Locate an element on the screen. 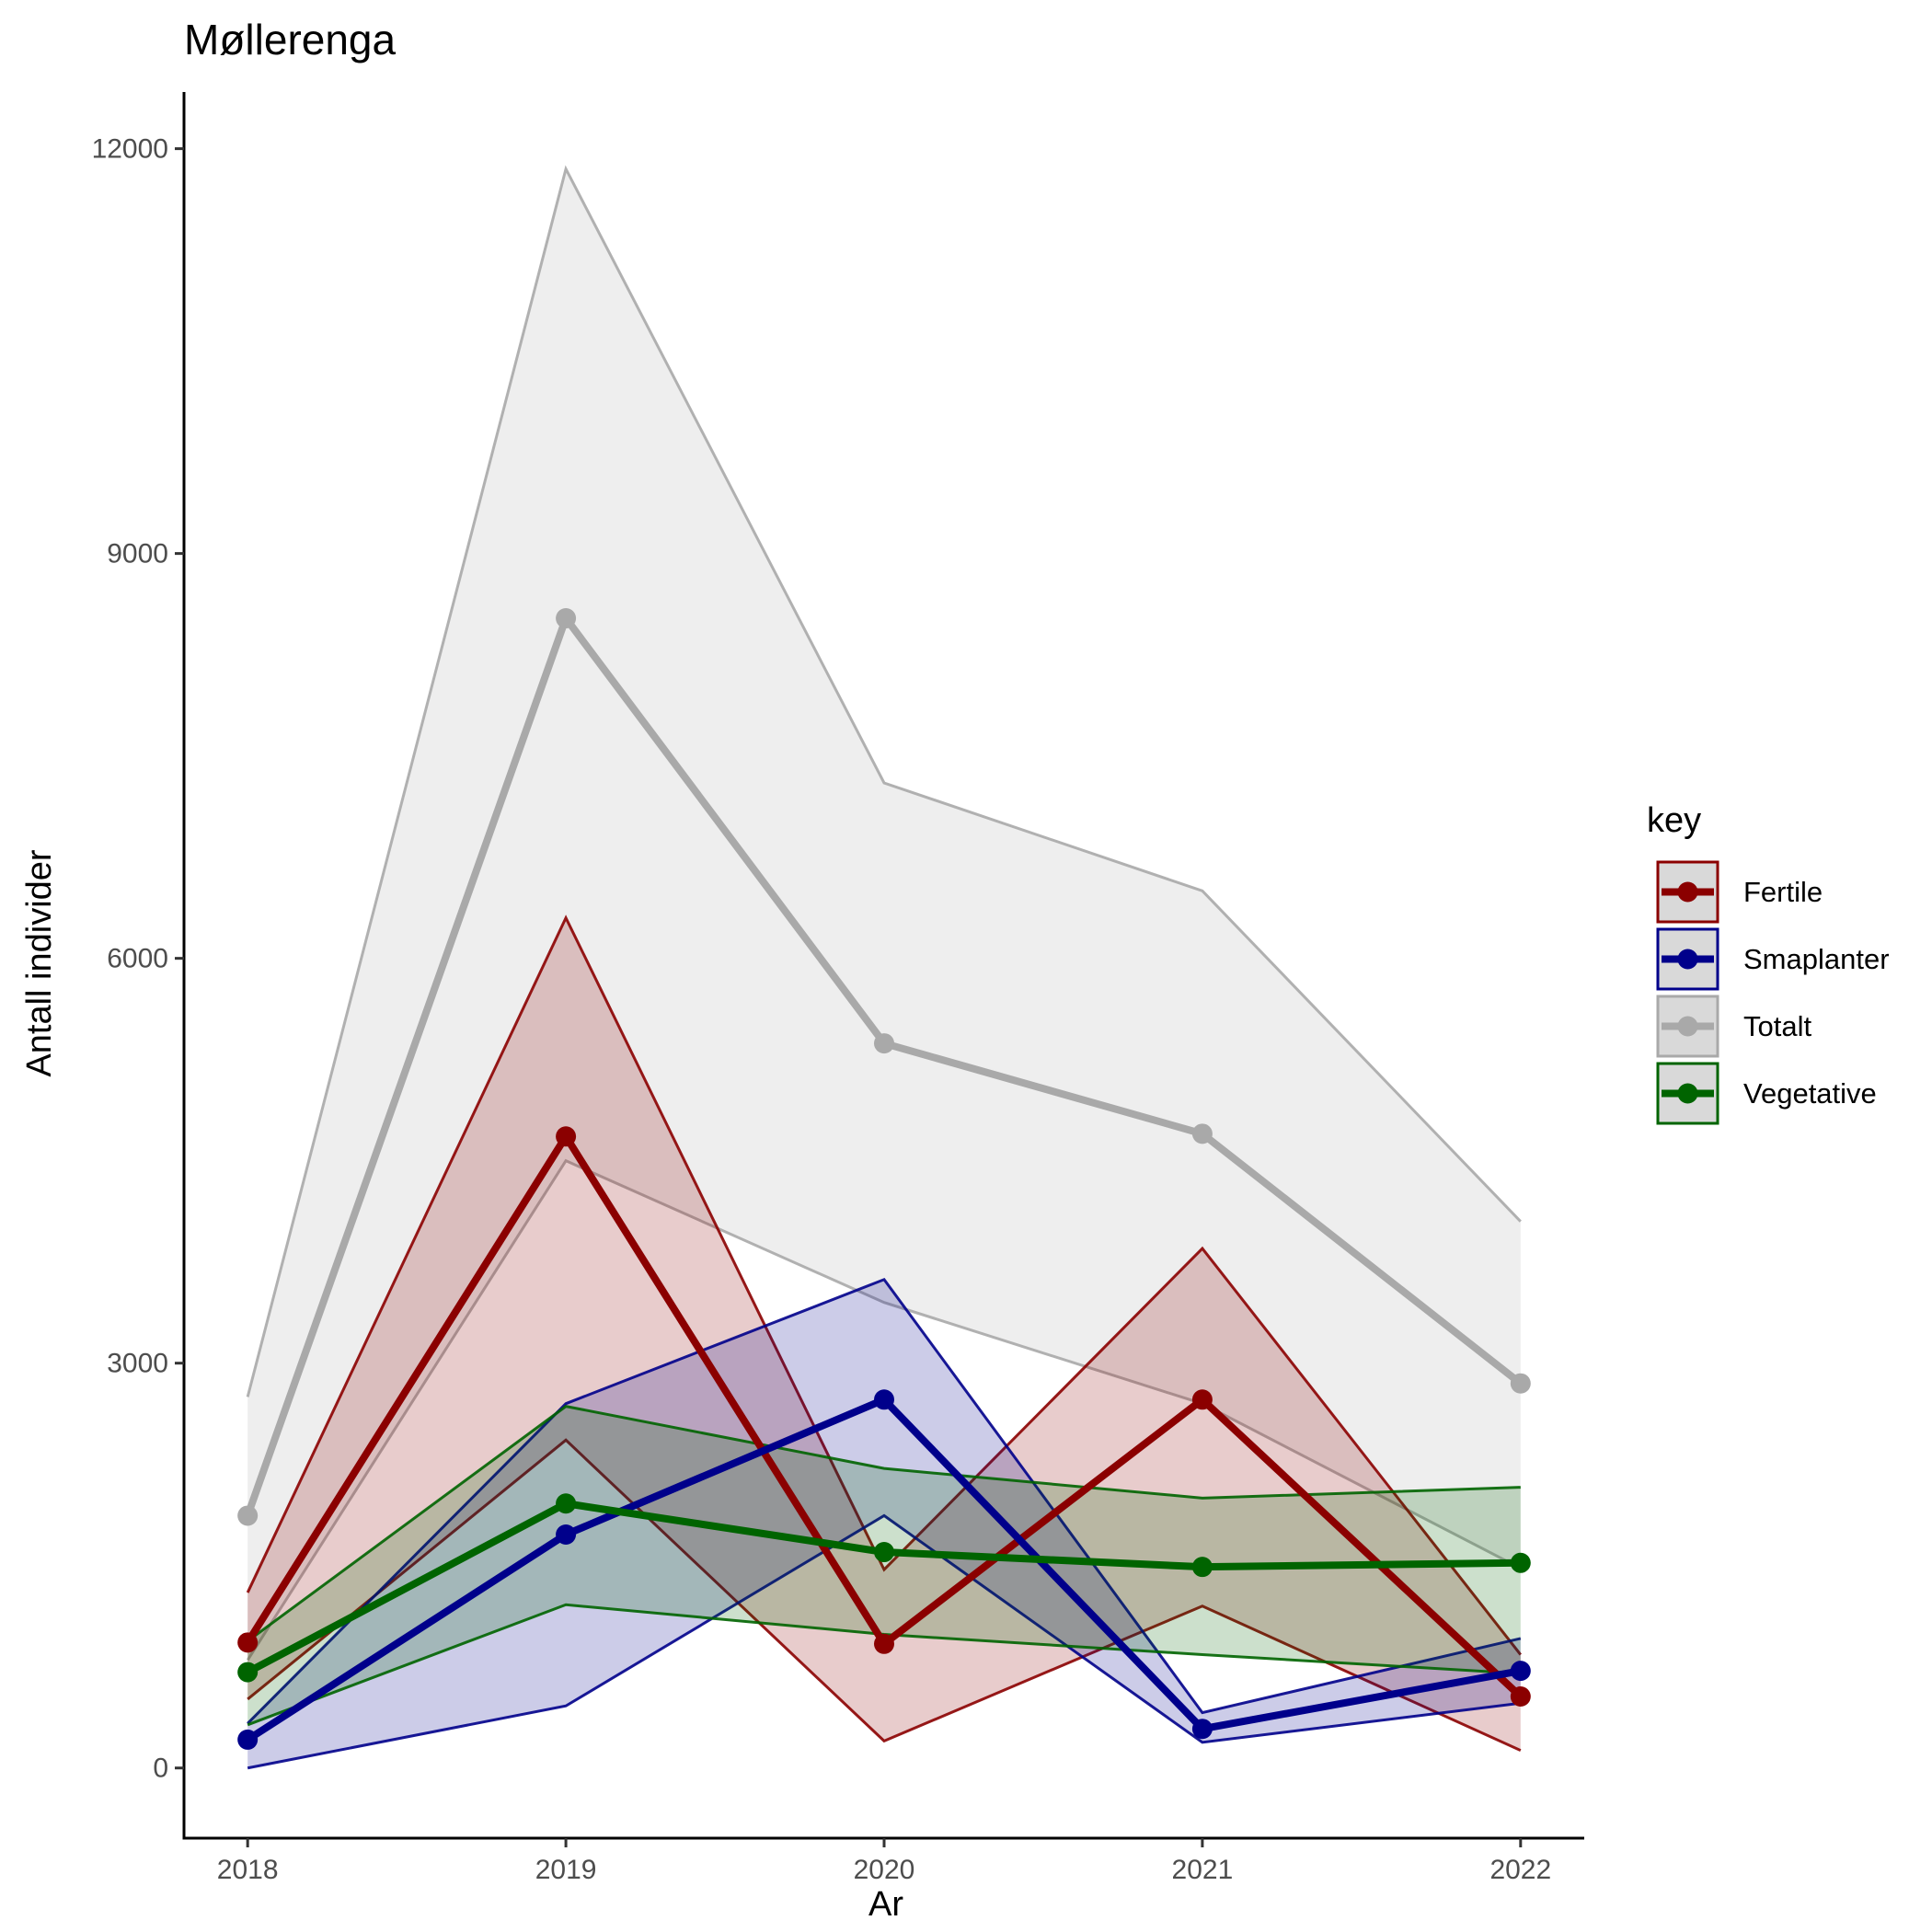 This screenshot has width=1932, height=1932. x-tick-label: 2021 is located at coordinates (1203, 1870).